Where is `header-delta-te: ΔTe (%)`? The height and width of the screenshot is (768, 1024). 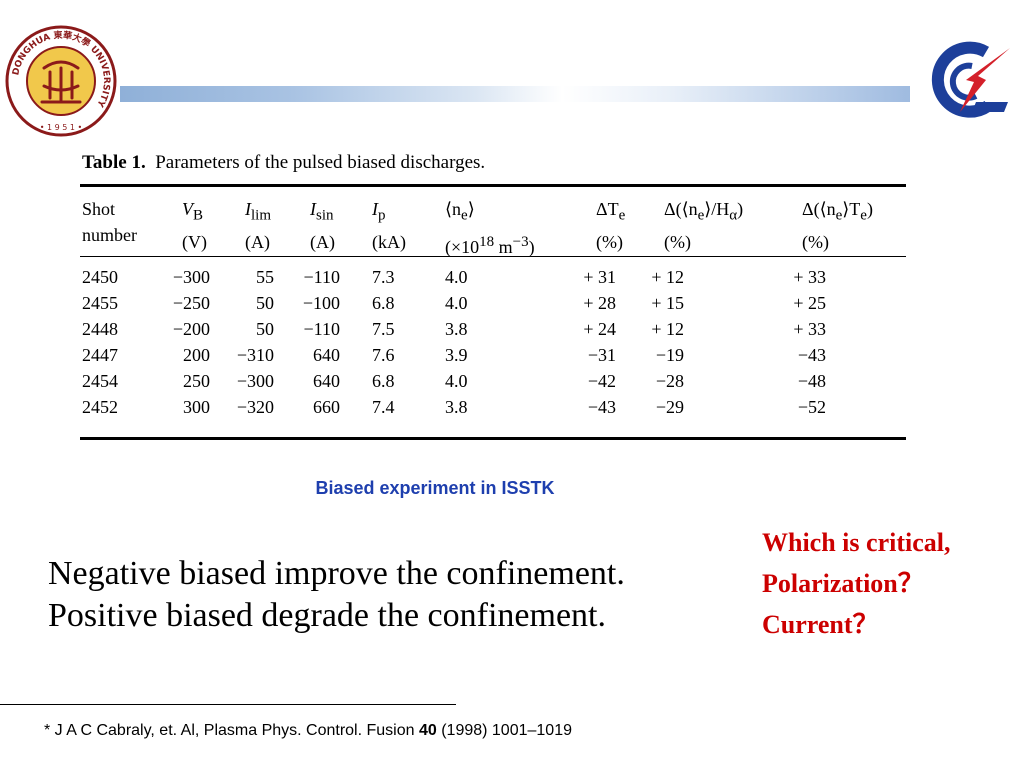
header-delta-te: ΔTe (%) is located at coordinates (611, 225).